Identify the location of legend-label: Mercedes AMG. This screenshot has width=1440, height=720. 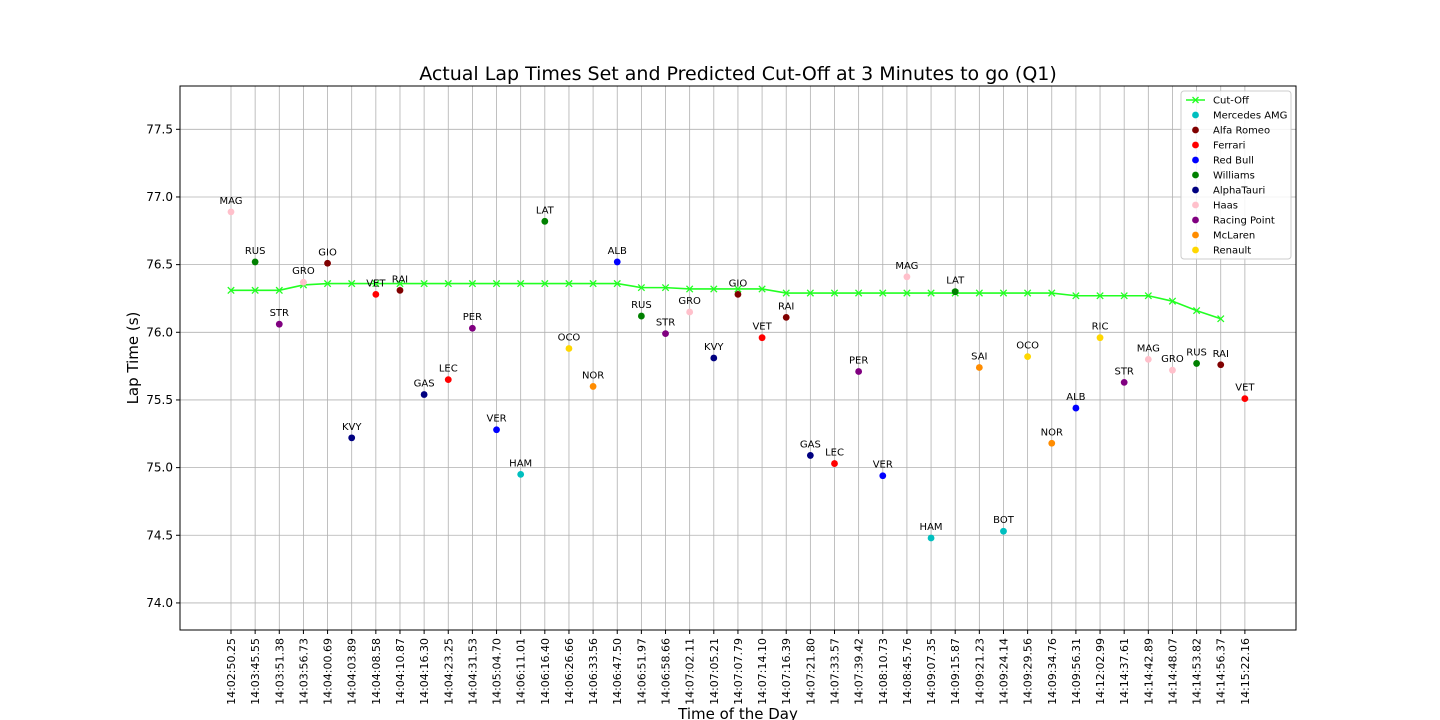
(1250, 116).